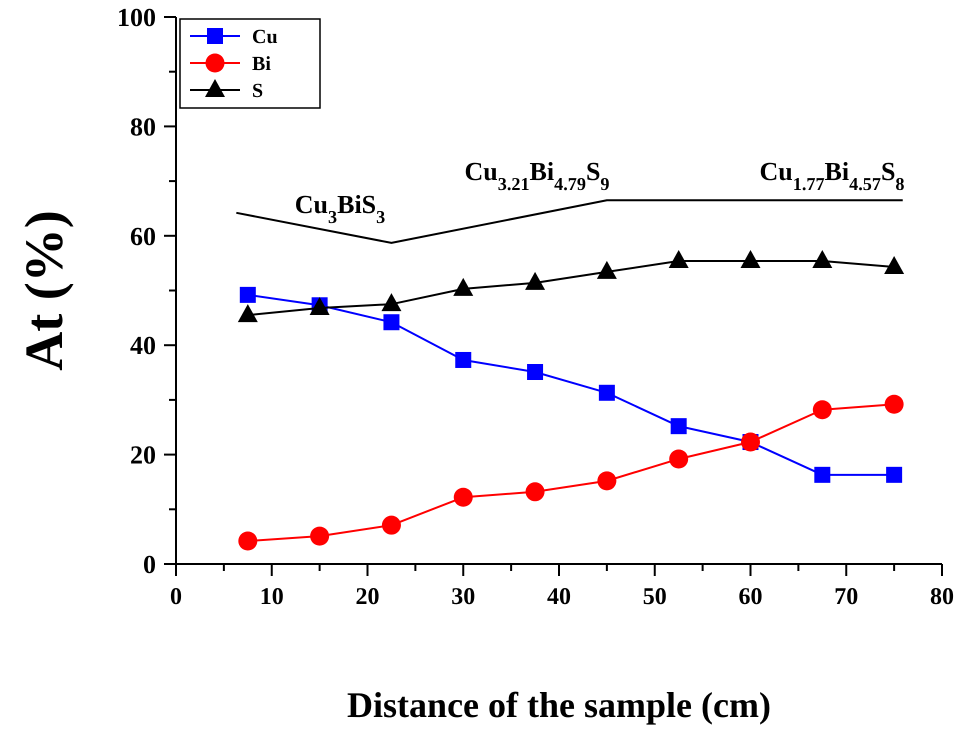 This screenshot has width=975, height=731. Describe the element at coordinates (149, 564) in the screenshot. I see `y-tick-label: 0` at that location.